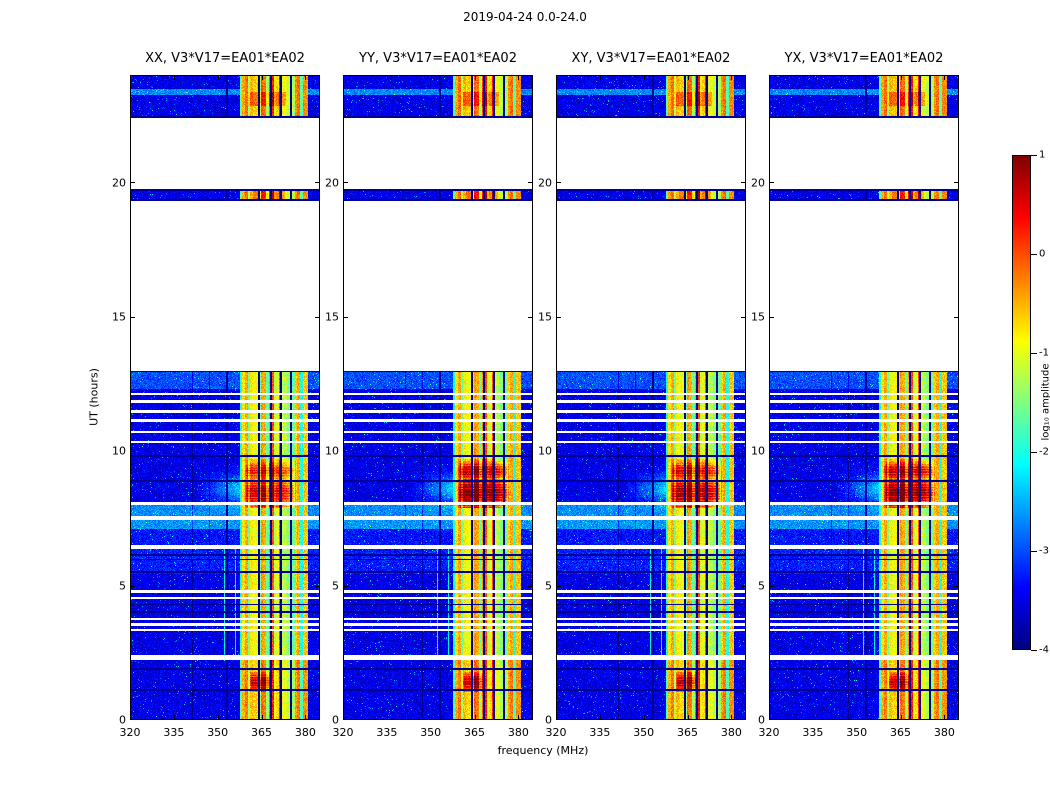 This screenshot has height=800, width=1050. What do you see at coordinates (94, 397) in the screenshot?
I see `y-axis-label: UT (hours)` at bounding box center [94, 397].